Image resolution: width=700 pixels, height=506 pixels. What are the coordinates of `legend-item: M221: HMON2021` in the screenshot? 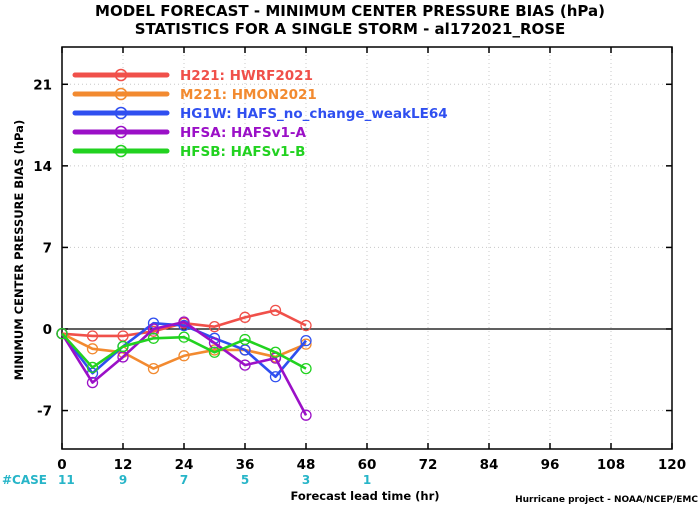 It's located at (194, 95).